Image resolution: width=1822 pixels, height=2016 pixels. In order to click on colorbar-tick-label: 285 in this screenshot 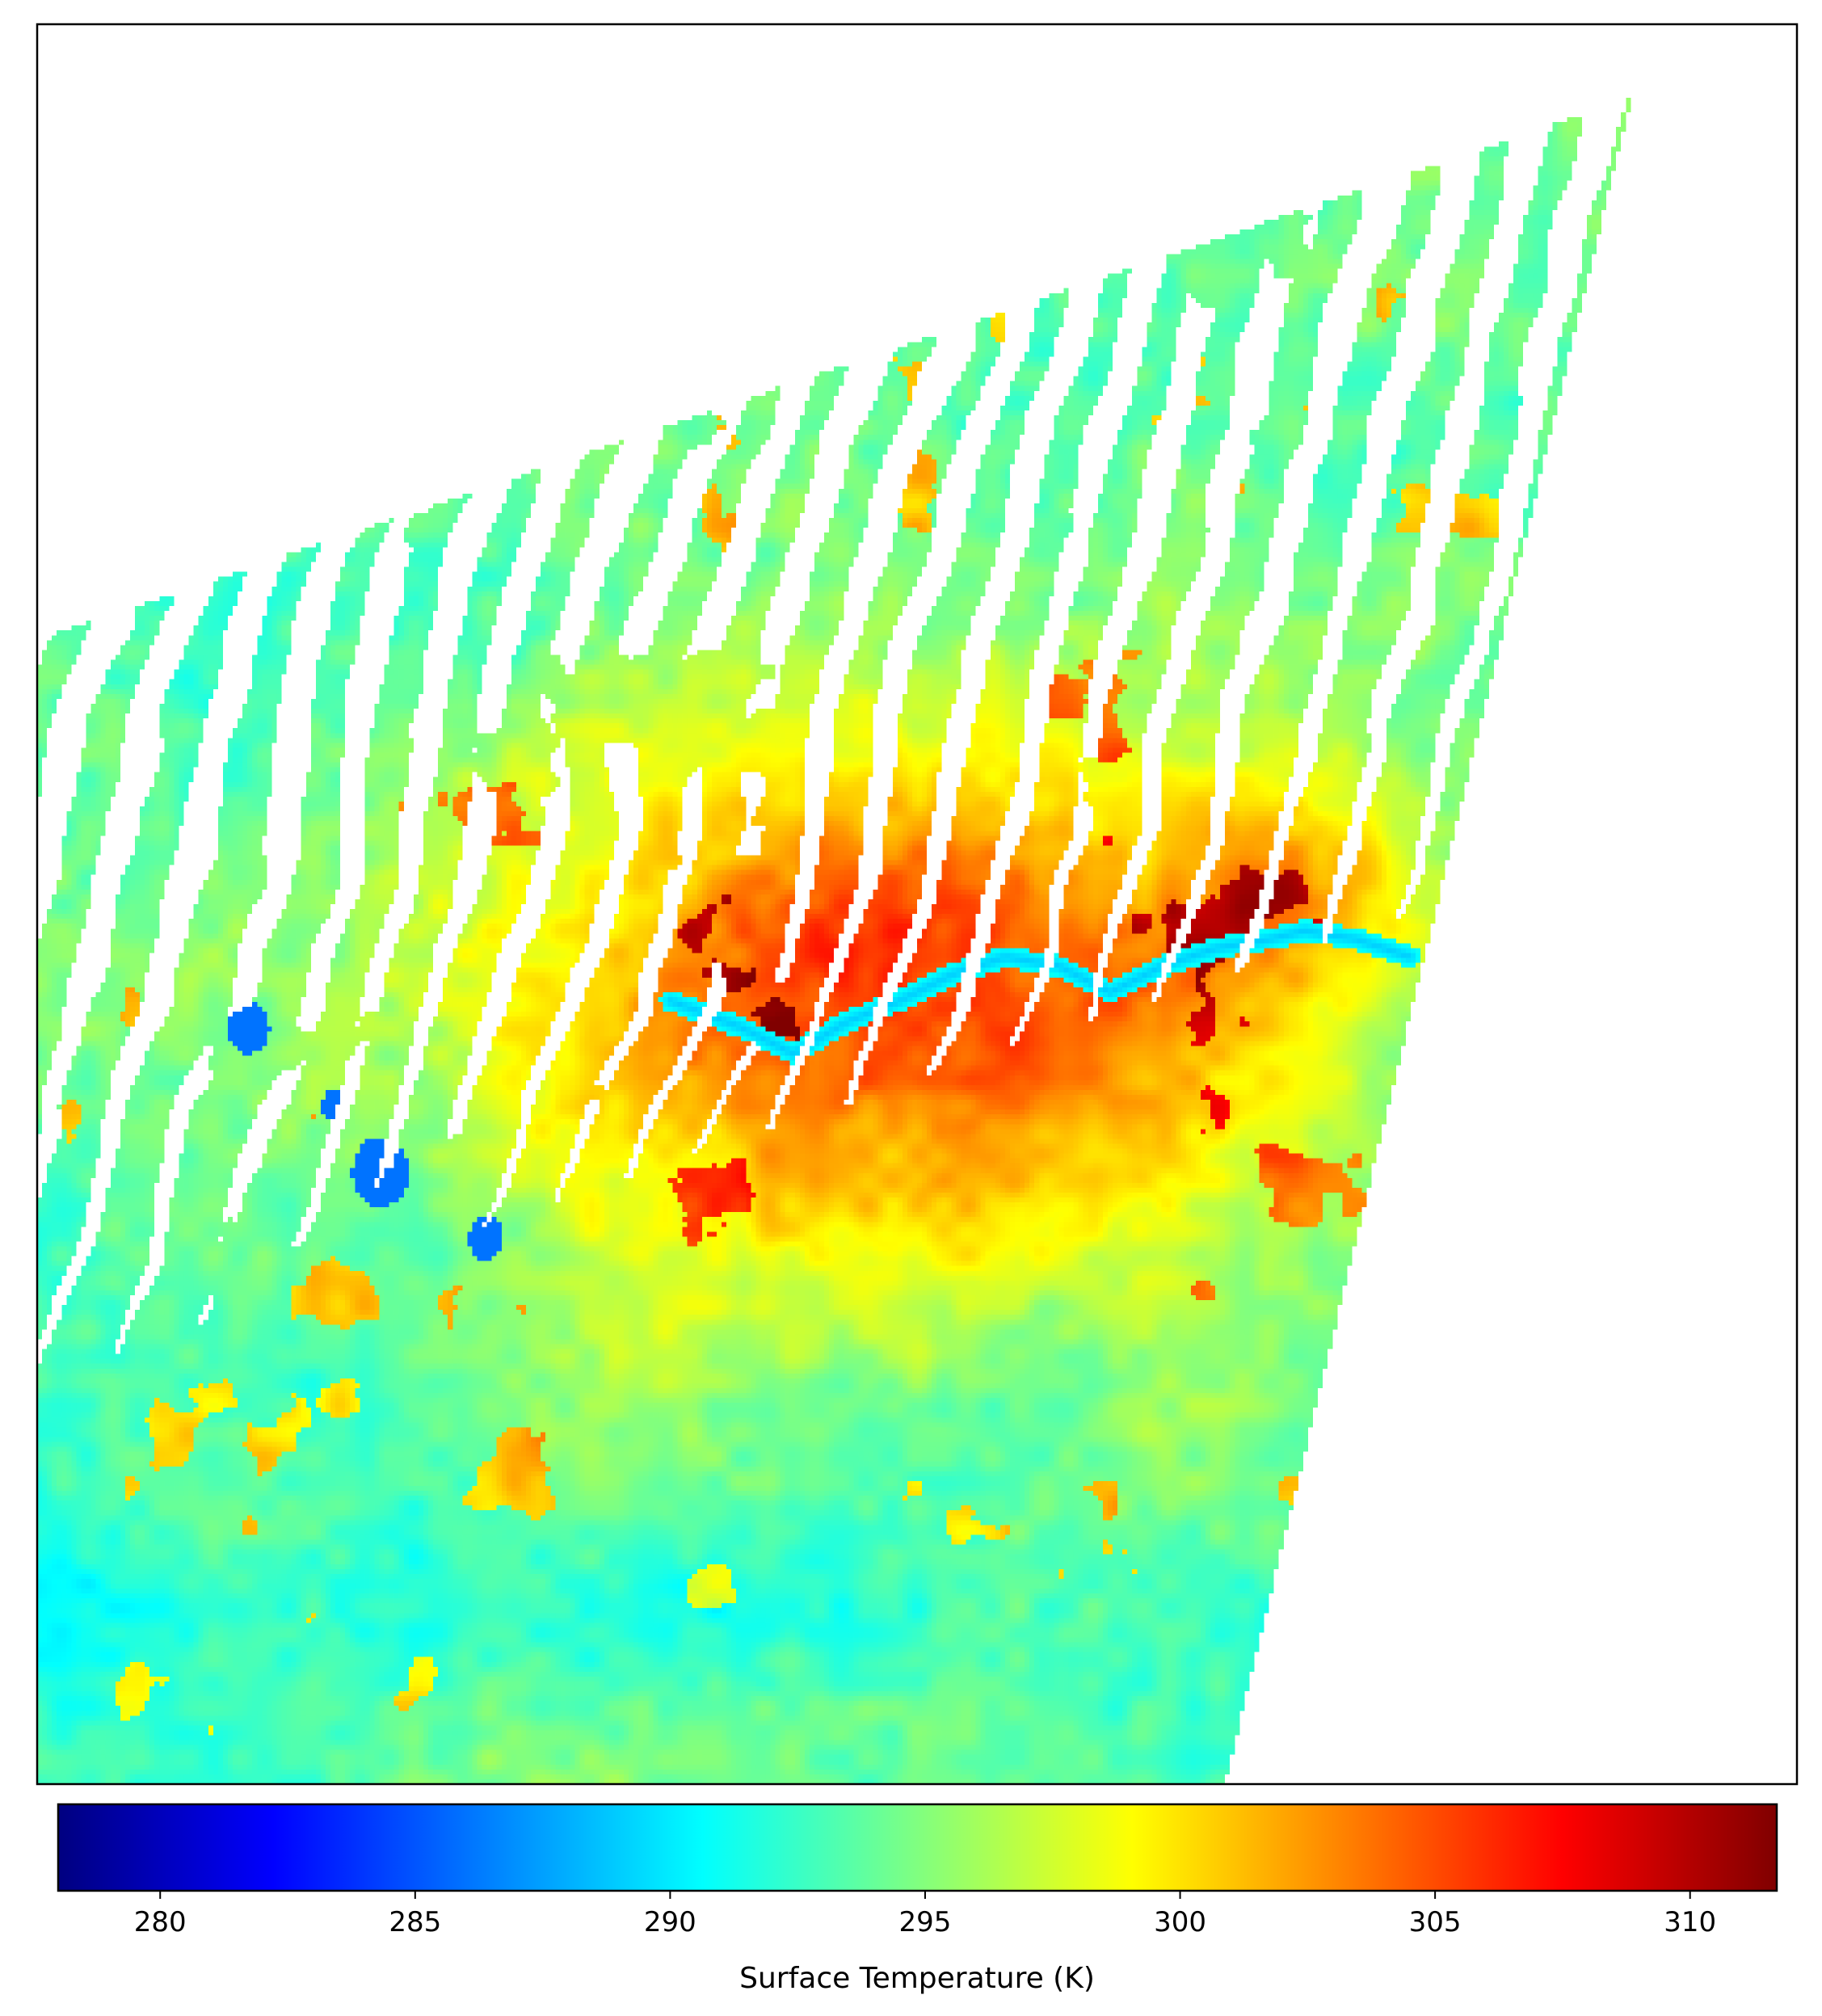, I will do `click(415, 1922)`.